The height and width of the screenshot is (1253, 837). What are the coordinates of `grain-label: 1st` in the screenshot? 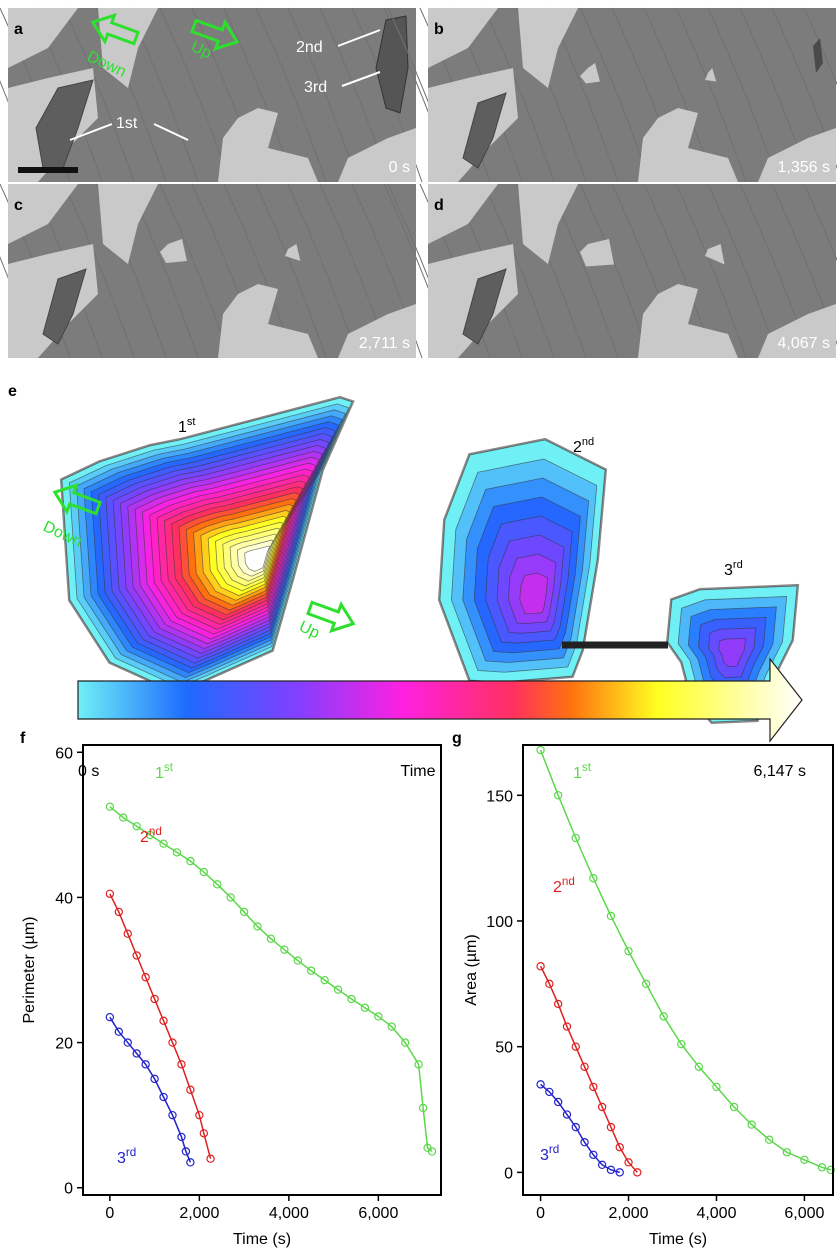 It's located at (187, 426).